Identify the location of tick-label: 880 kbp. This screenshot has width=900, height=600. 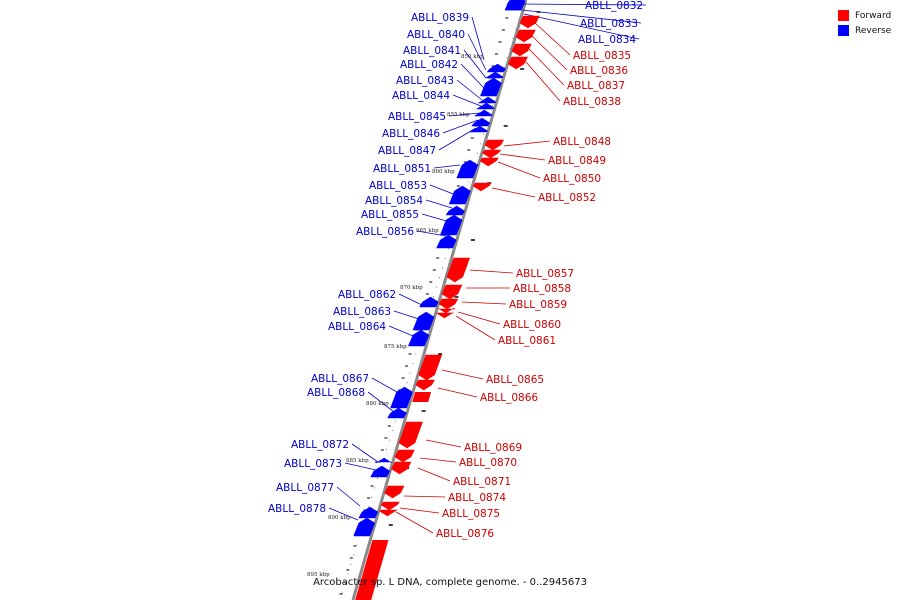
(377, 404).